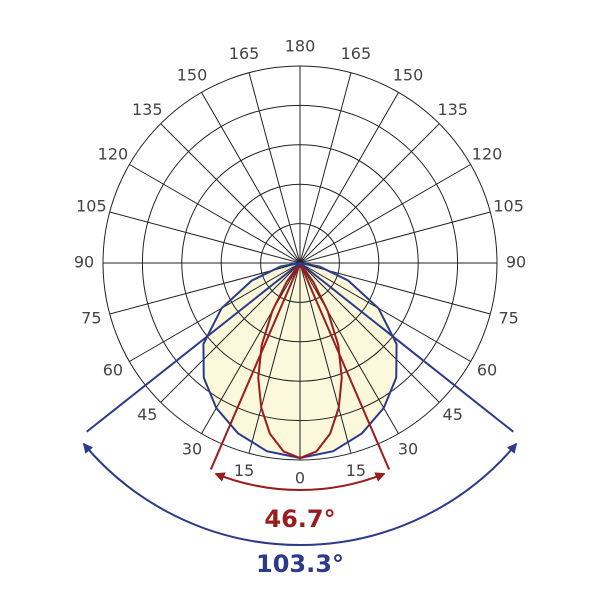 This screenshot has height=600, width=600. I want to click on beam-label: 46.7°, so click(299, 519).